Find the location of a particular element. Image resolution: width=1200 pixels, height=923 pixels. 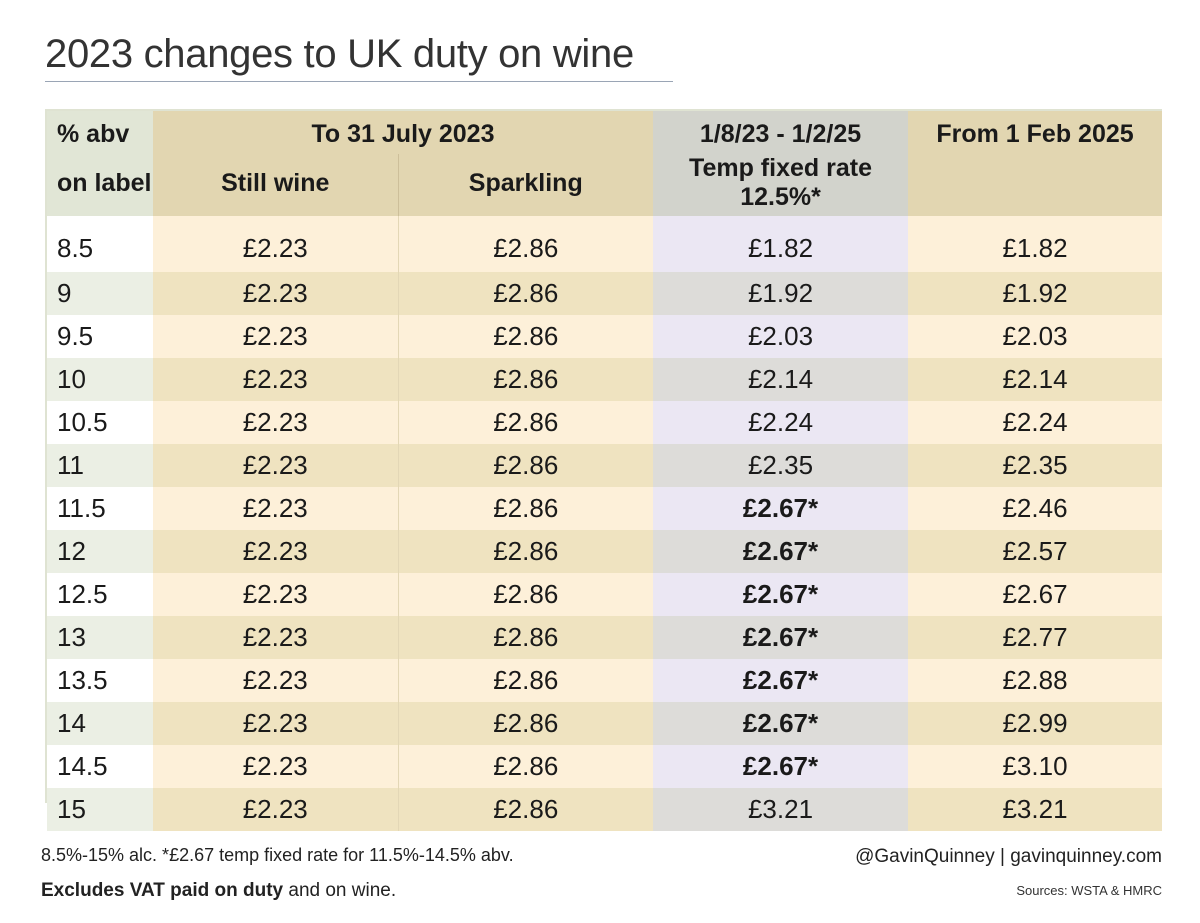

header-sparkling: Sparkling is located at coordinates (525, 185).